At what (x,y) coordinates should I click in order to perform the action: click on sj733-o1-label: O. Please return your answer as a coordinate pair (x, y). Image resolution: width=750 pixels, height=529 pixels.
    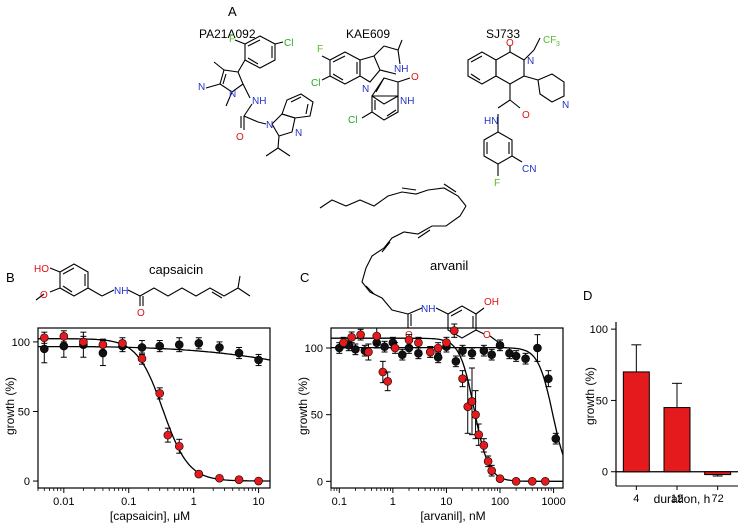
    Looking at the image, I should click on (510, 43).